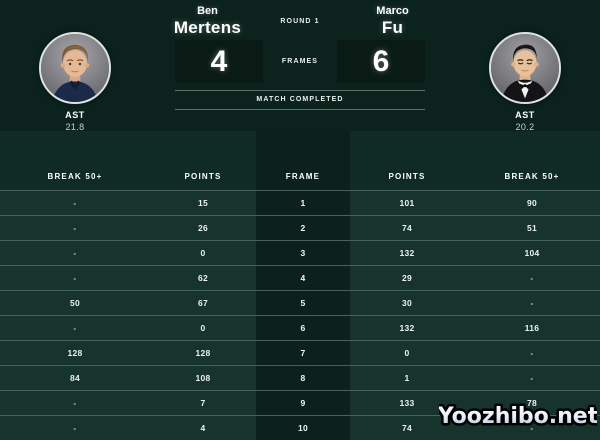  Describe the element at coordinates (532, 328) in the screenshot. I see `right-break-cell: 116` at that location.